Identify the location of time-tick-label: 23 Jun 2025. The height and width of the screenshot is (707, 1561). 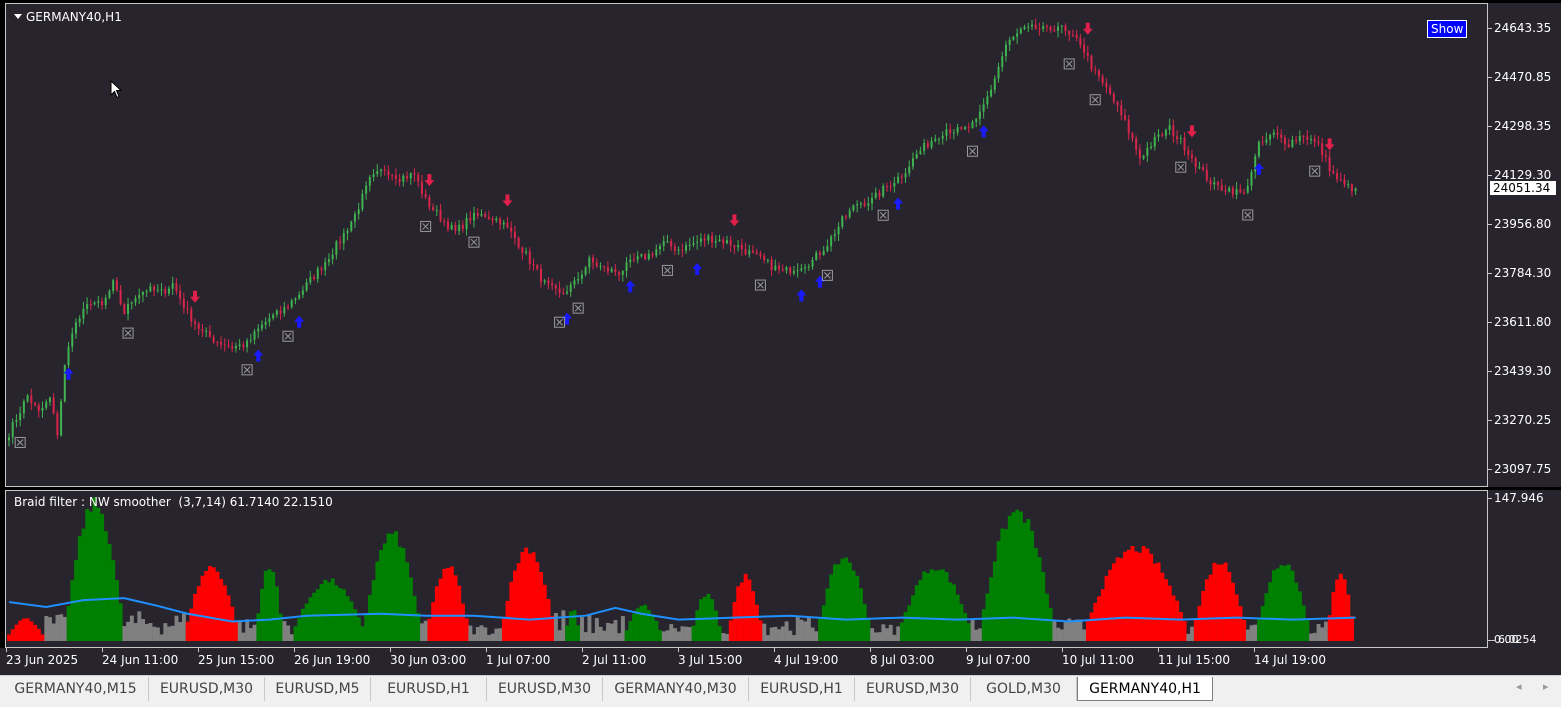
(42, 657).